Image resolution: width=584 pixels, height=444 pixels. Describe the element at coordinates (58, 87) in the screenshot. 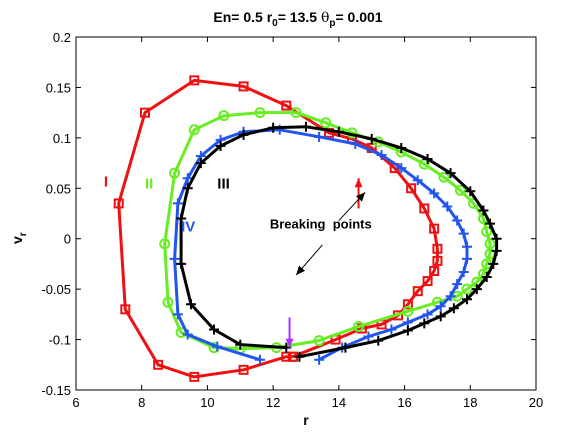

I see `y-tick-label: 0.15` at that location.